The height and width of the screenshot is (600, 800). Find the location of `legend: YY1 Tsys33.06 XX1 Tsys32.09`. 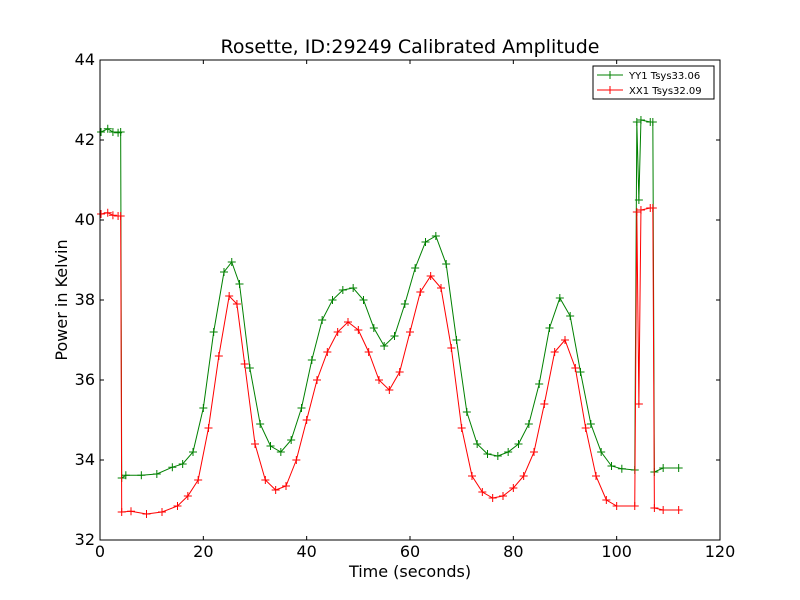

legend: YY1 Tsys33.06 XX1 Tsys32.09 is located at coordinates (653, 82).